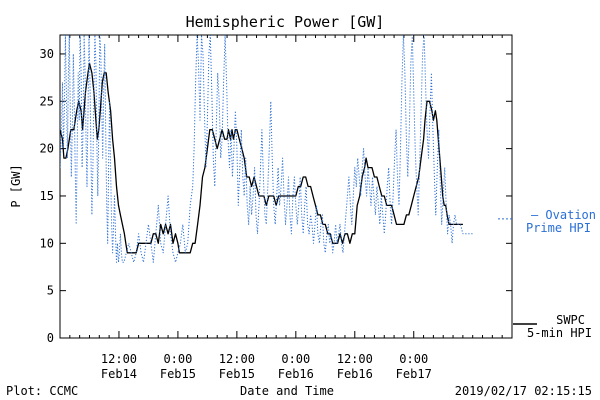  What do you see at coordinates (47, 243) in the screenshot?
I see `y-tick-label: 10` at bounding box center [47, 243].